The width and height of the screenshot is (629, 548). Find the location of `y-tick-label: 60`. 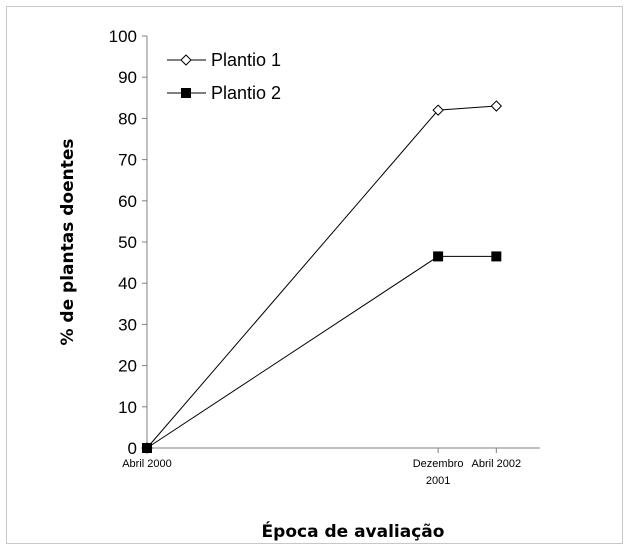

y-tick-label: 60 is located at coordinates (127, 201).